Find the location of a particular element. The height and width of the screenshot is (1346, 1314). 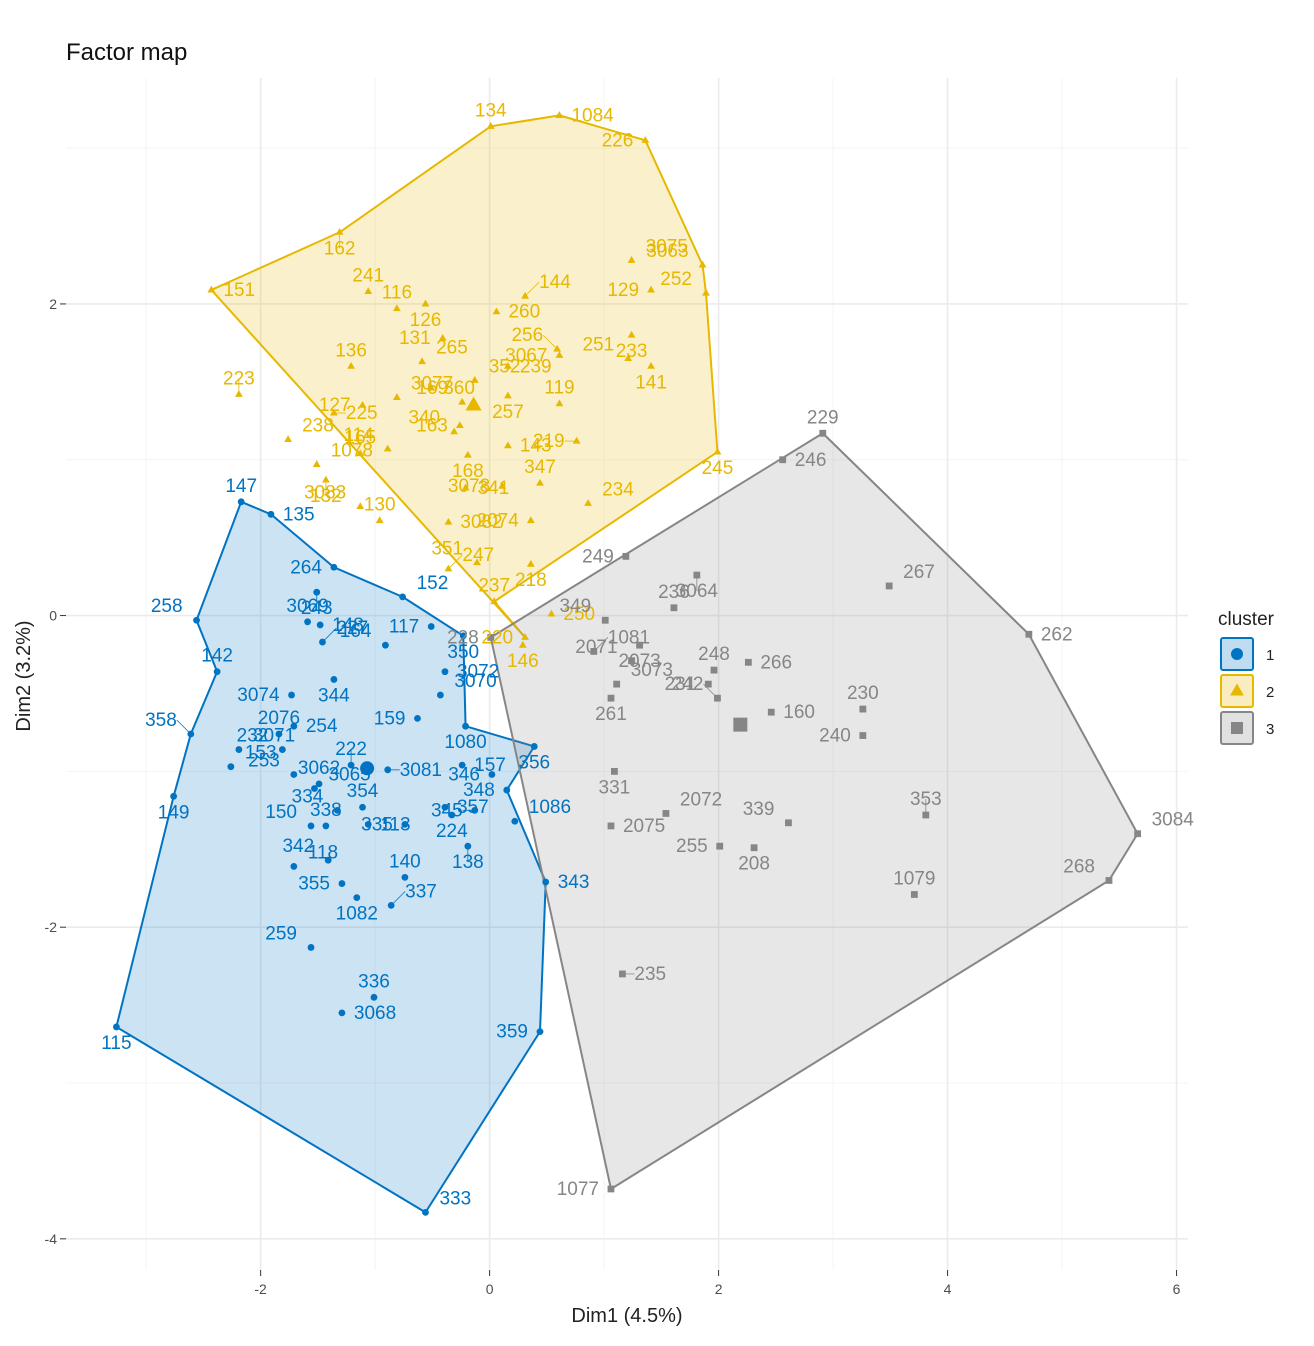

legend: cluster 1 2 3 is located at coordinates (1246, 677).